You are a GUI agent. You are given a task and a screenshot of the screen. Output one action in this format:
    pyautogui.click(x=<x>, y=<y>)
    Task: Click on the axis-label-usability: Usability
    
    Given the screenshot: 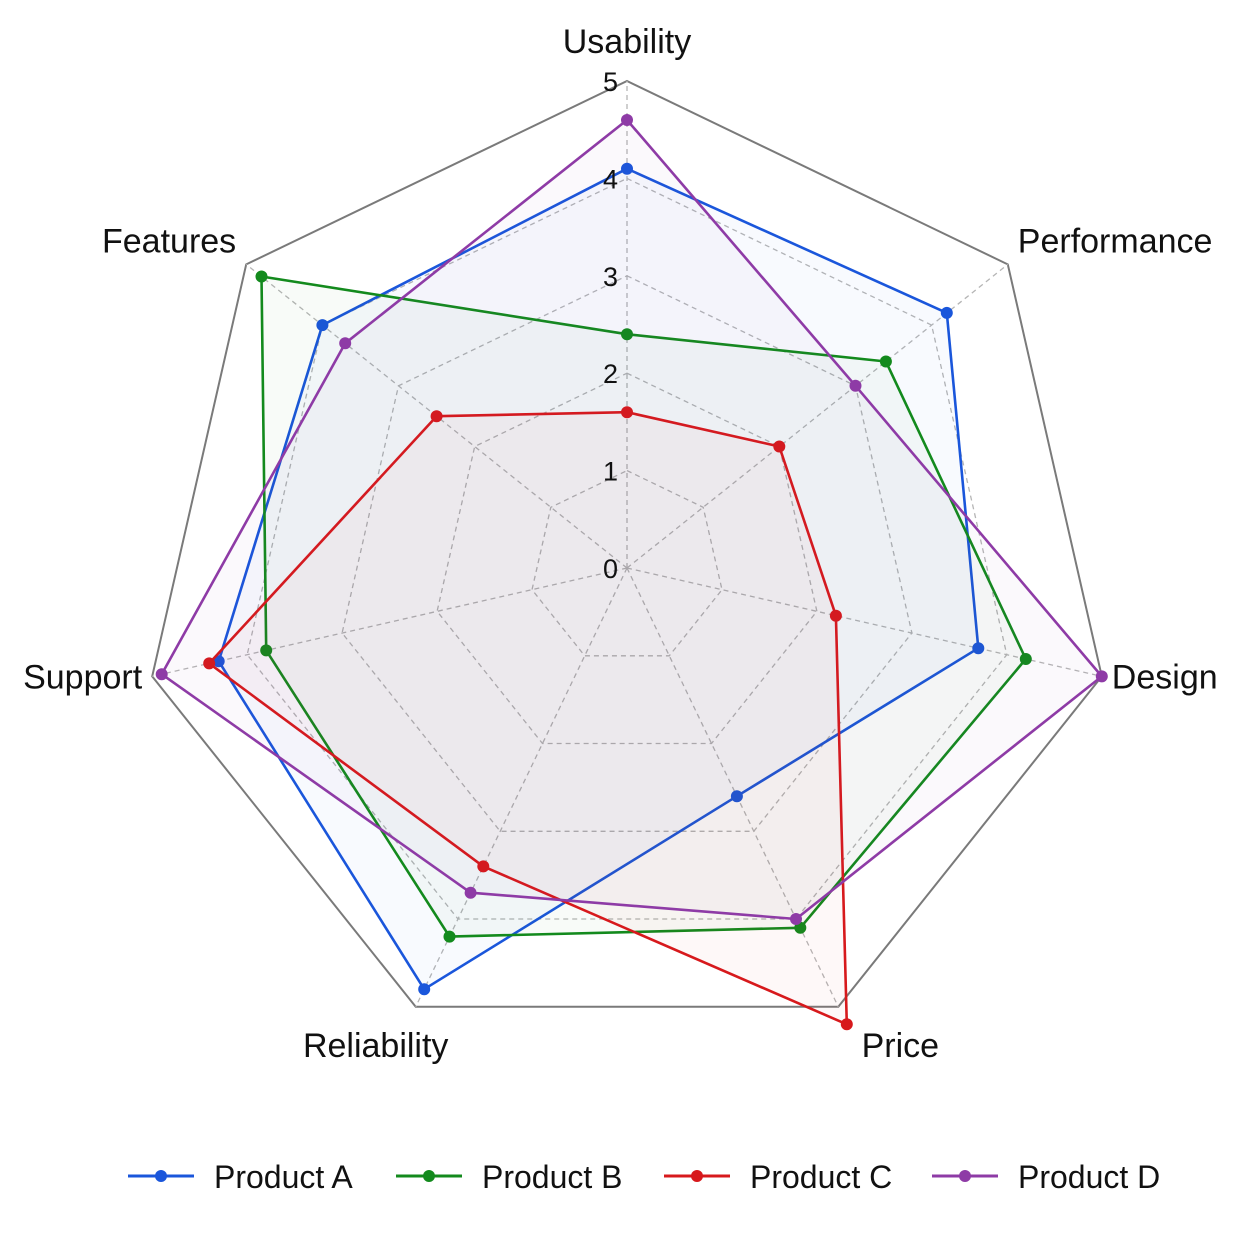 What is the action you would take?
    pyautogui.click(x=627, y=42)
    